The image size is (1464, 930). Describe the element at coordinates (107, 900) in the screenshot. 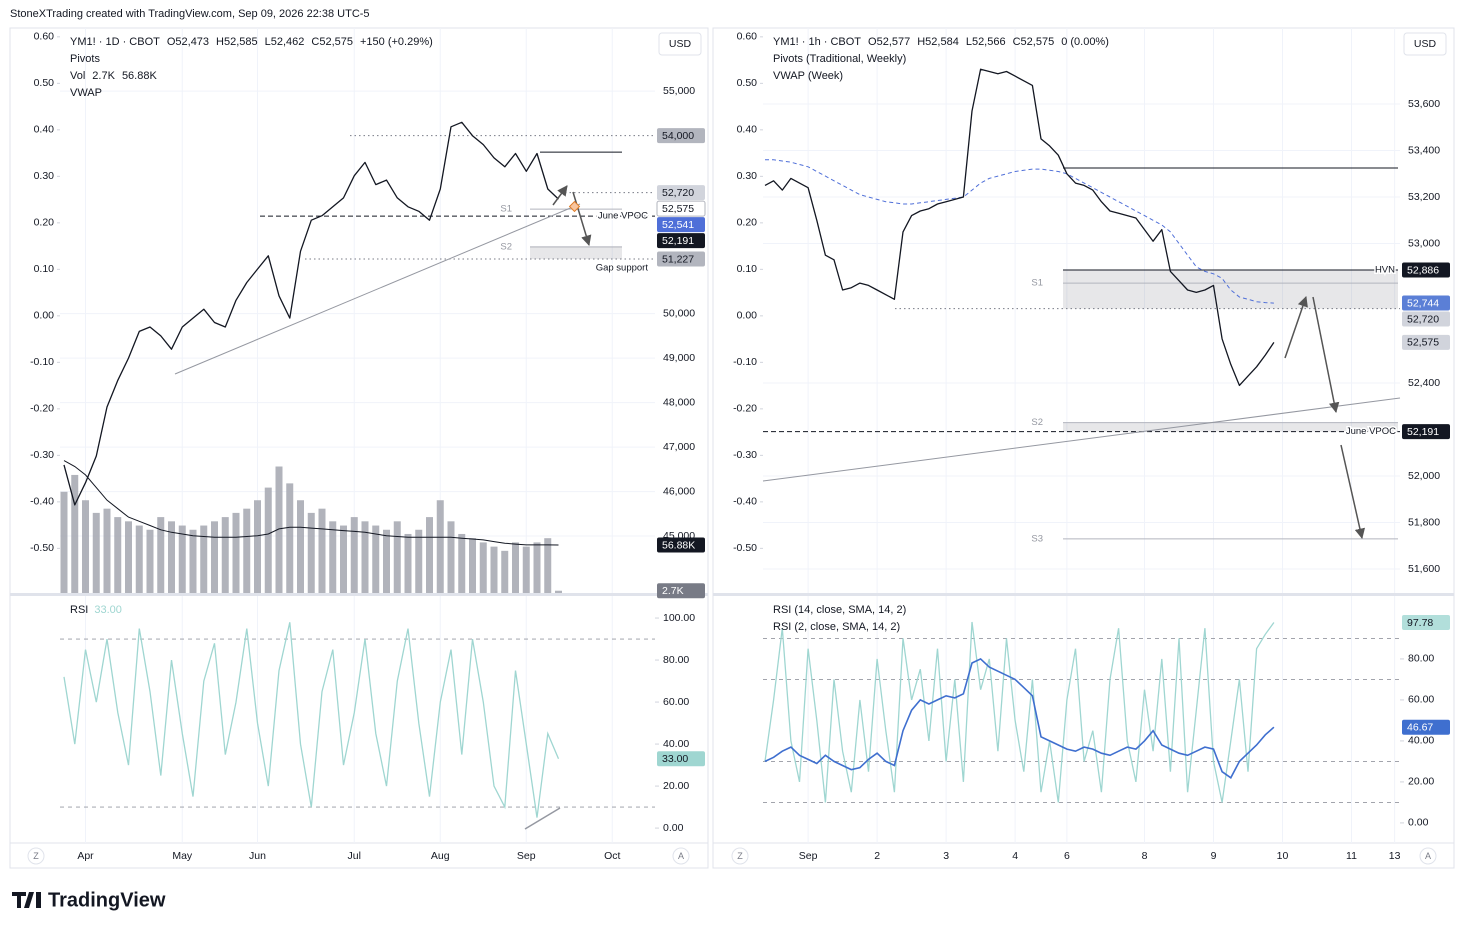

I see `logo: TradingView` at that location.